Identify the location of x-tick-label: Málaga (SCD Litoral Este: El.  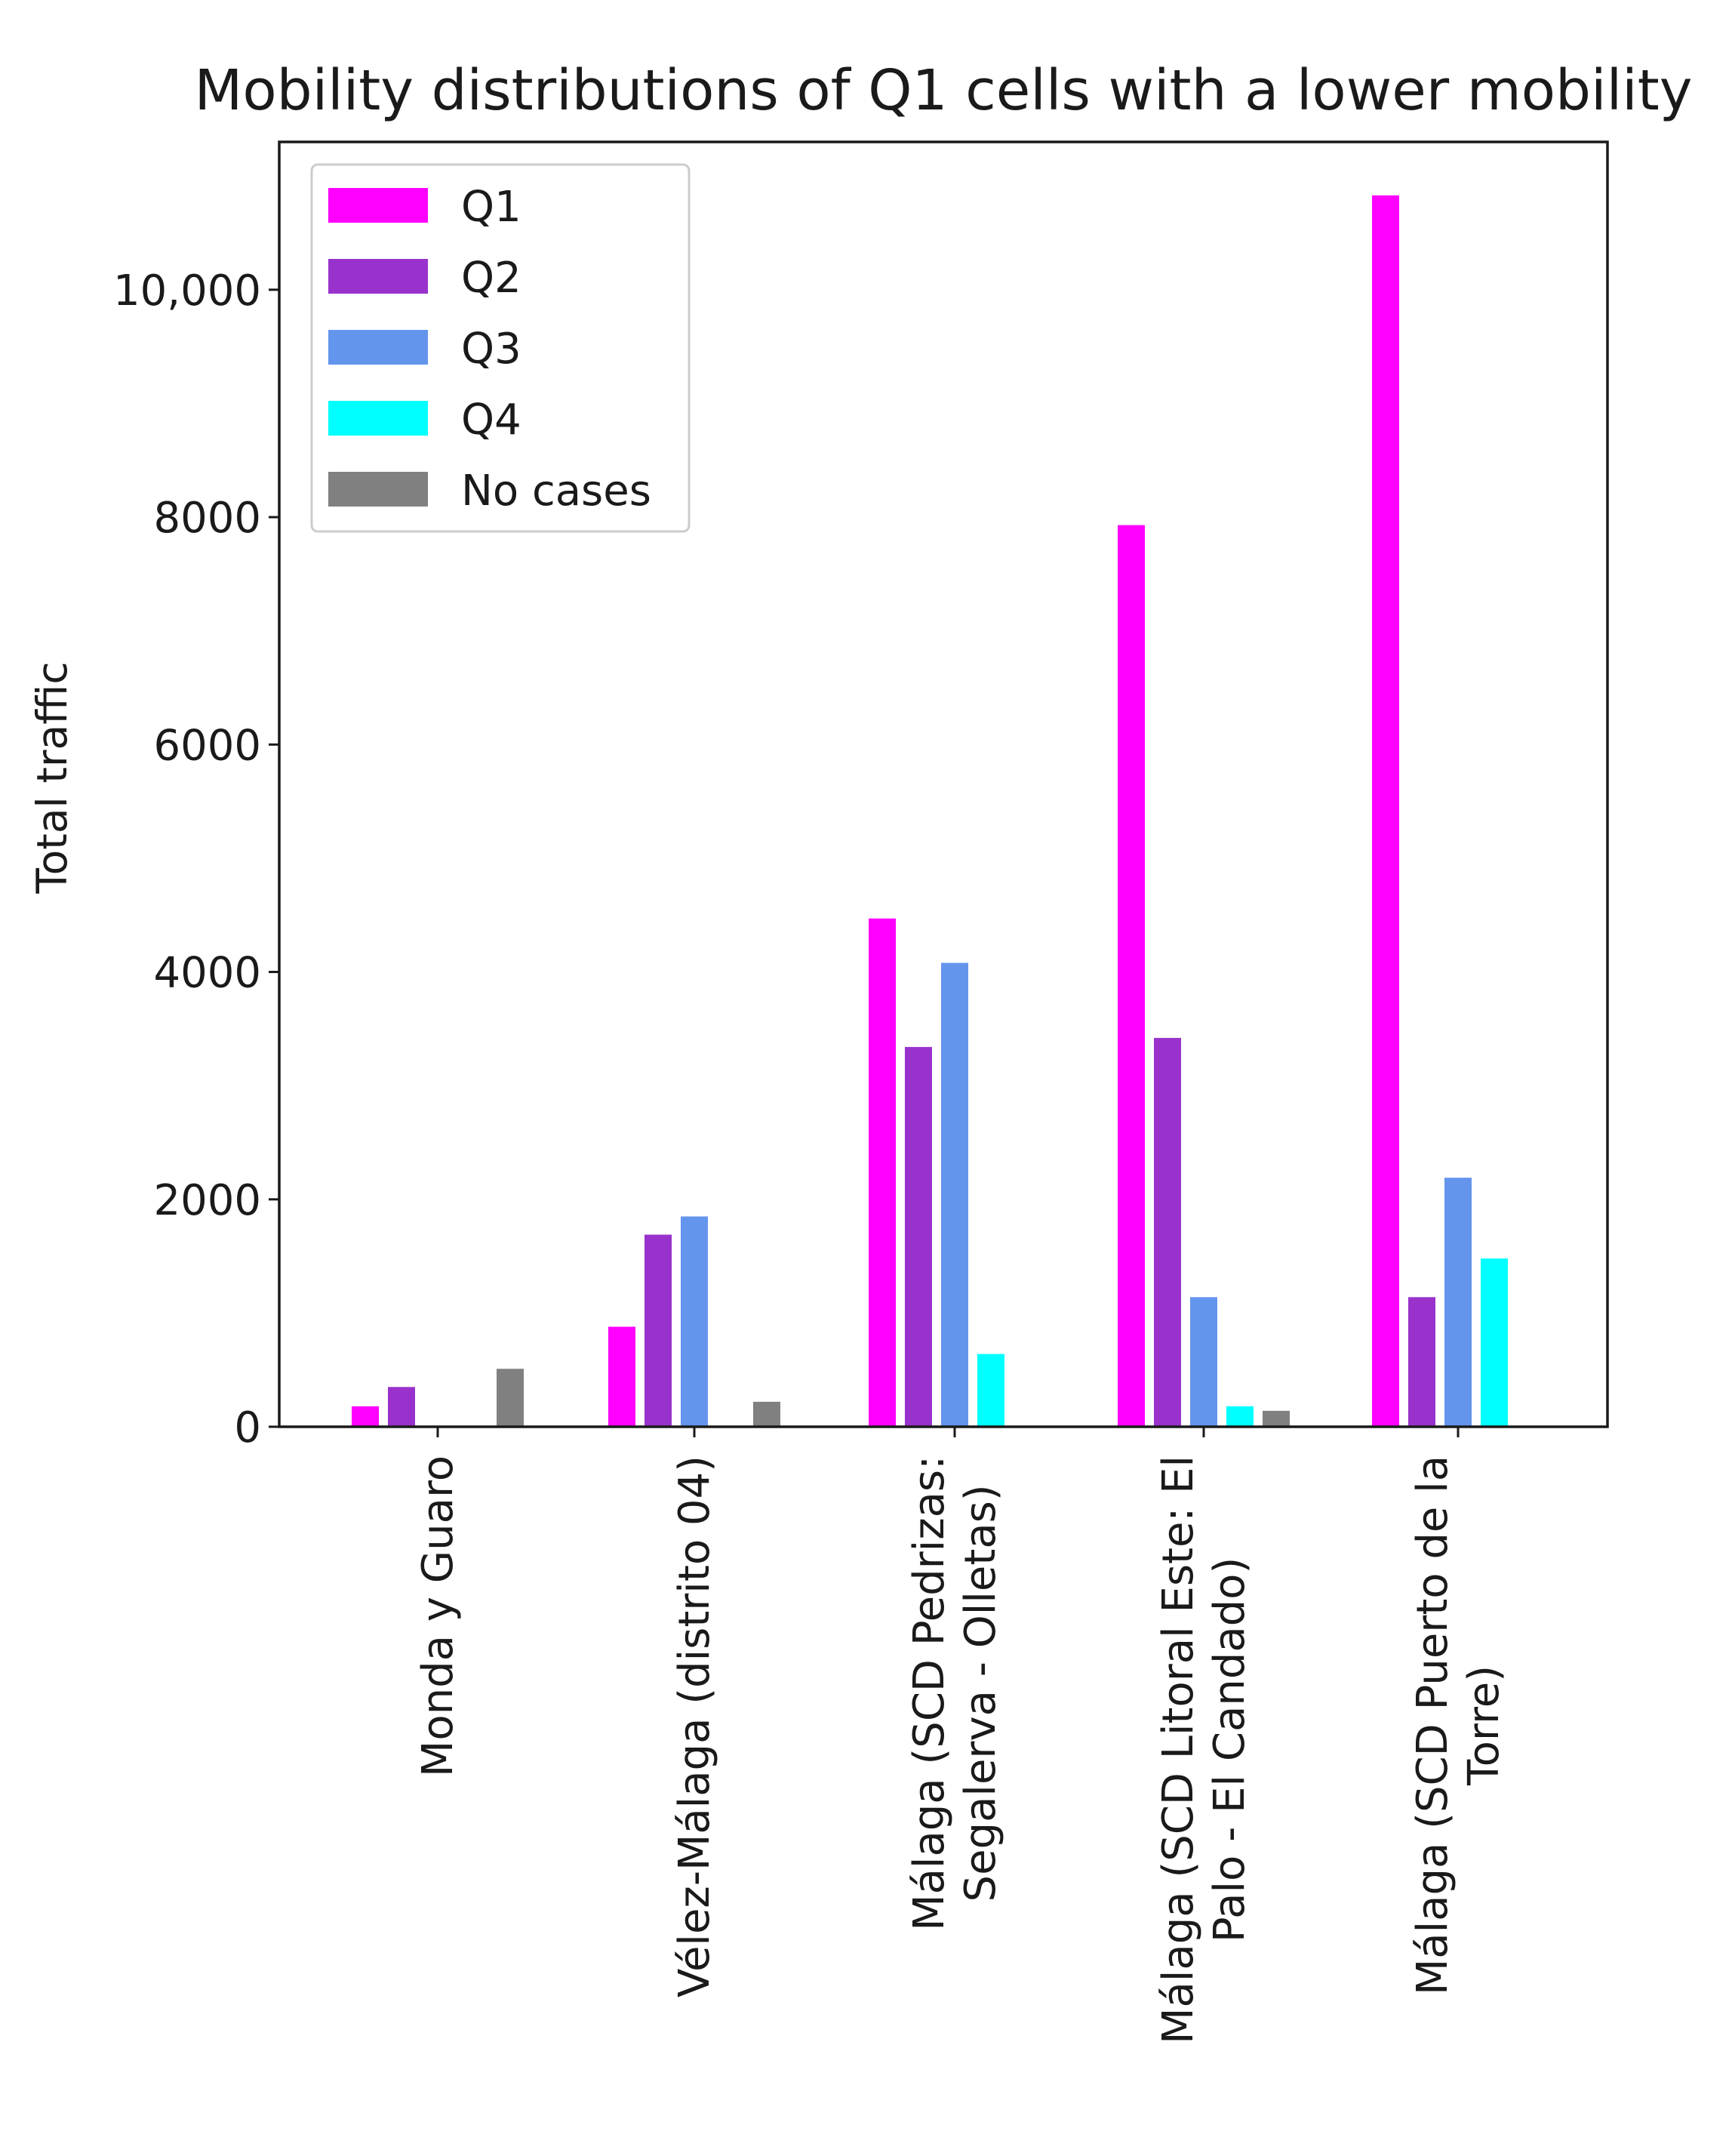
(1178, 1749).